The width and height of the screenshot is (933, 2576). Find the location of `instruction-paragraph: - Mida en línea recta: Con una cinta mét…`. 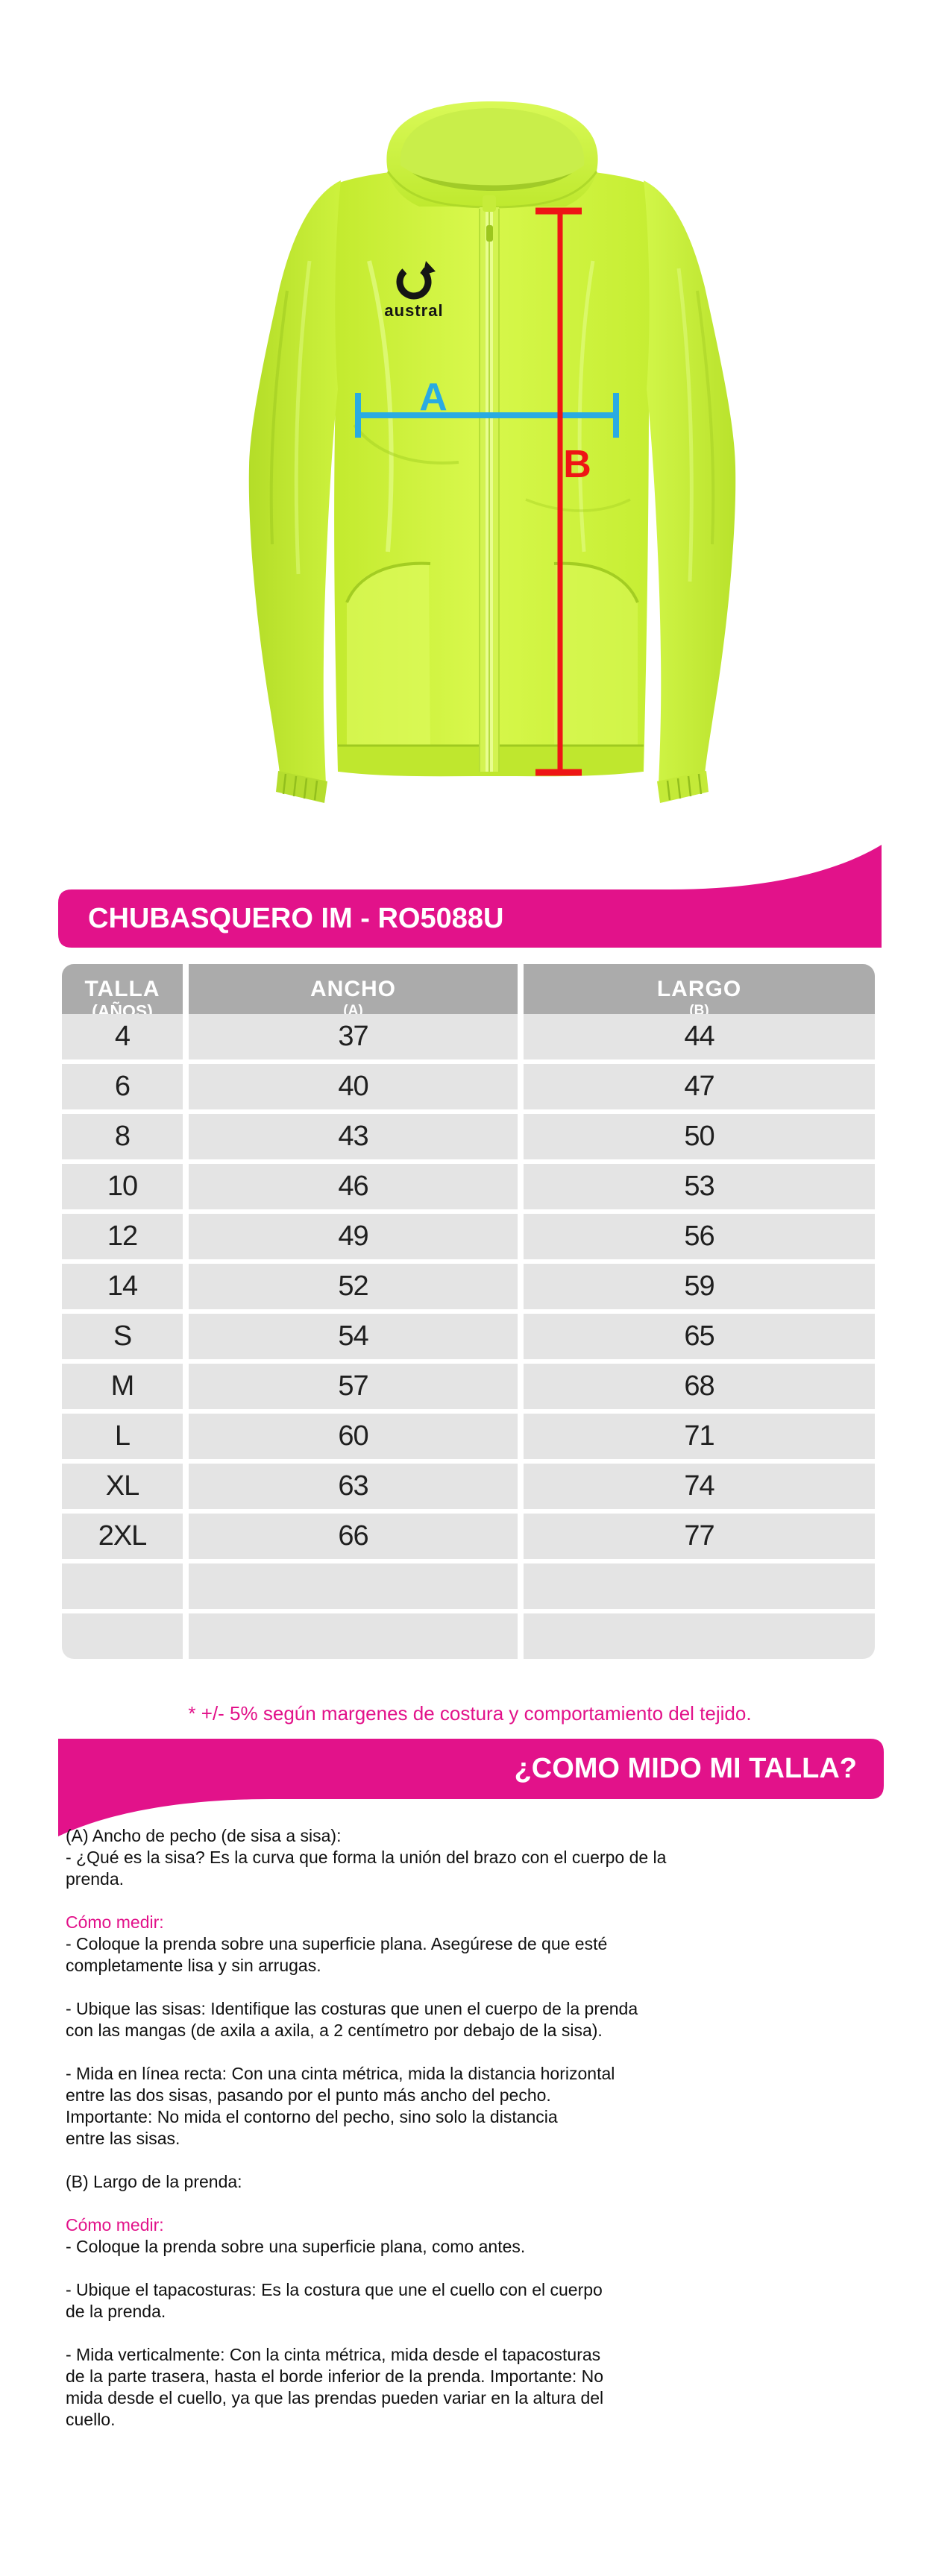

instruction-paragraph: - Mida en línea recta: Con una cinta mét… is located at coordinates (340, 2106).